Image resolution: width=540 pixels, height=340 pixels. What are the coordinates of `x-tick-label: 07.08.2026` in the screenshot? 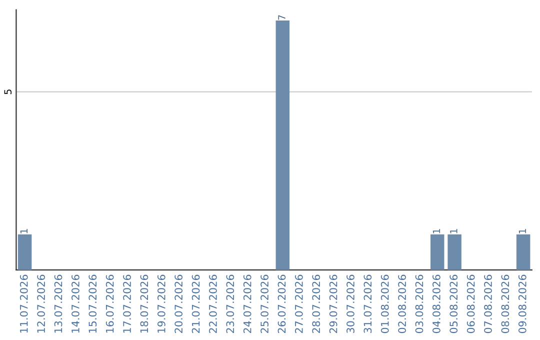 It's located at (488, 304).